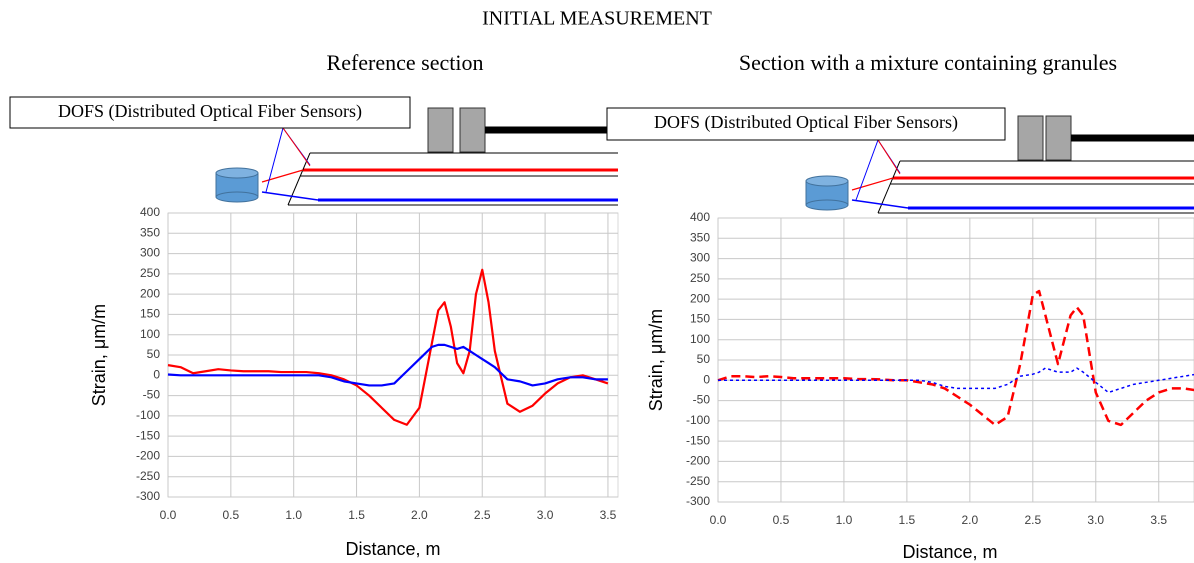 This screenshot has width=1194, height=563. I want to click on chart-title: Reference section, so click(405, 62).